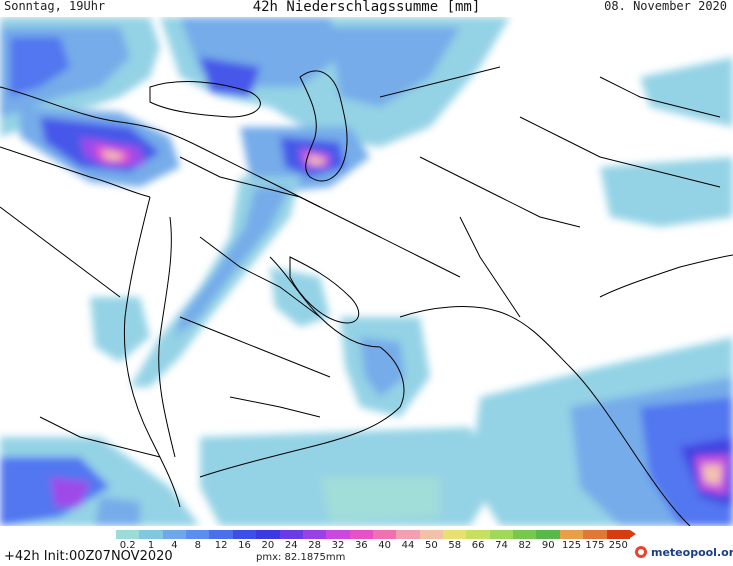 This screenshot has width=733, height=566. I want to click on legend-tick-label: 36, so click(361, 545).